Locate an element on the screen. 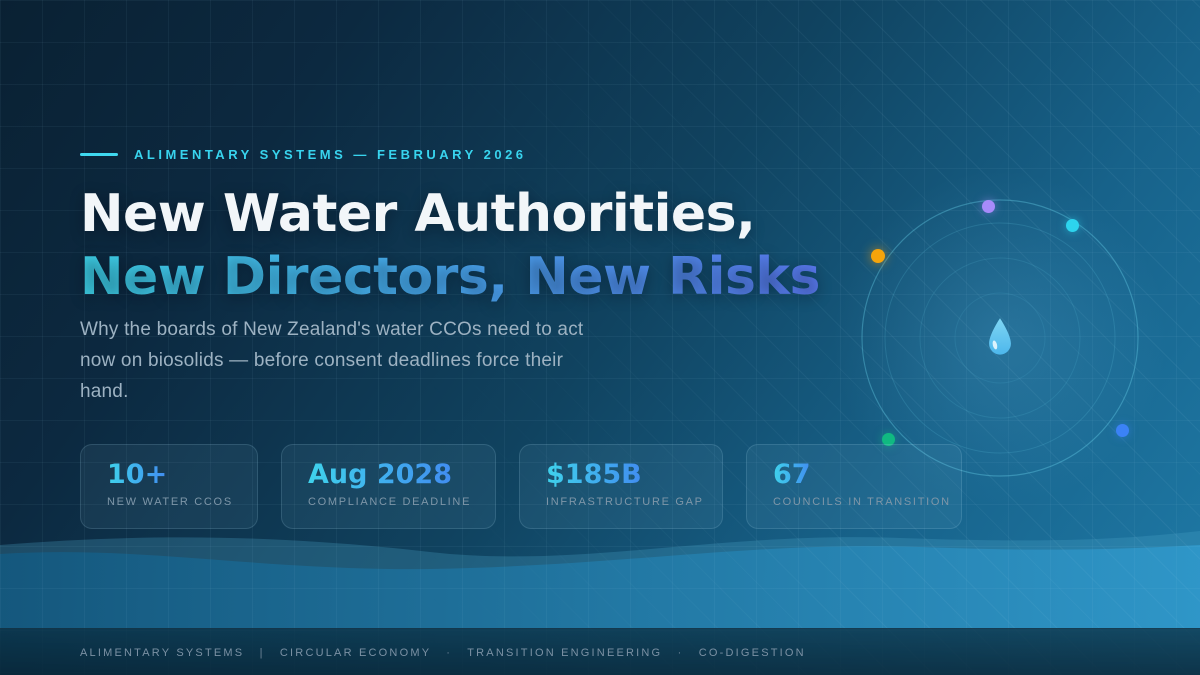 This screenshot has width=1200, height=675. stat-card-compliance-deadline: Aug 2028 COMPLIANCE DEADLINE is located at coordinates (388, 486).